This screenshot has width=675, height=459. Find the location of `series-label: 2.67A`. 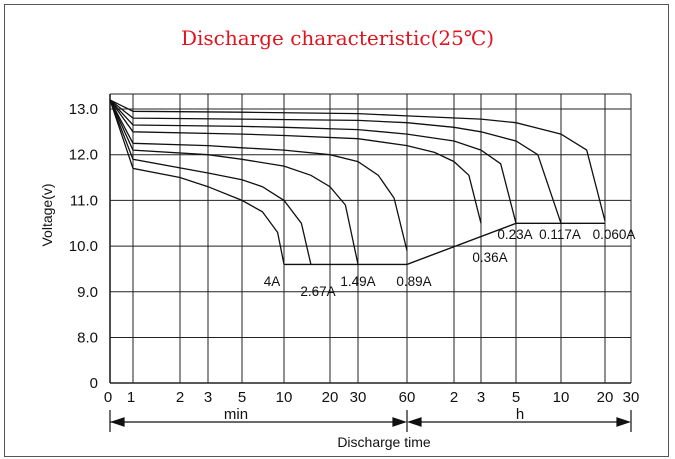

series-label: 2.67A is located at coordinates (317, 291).